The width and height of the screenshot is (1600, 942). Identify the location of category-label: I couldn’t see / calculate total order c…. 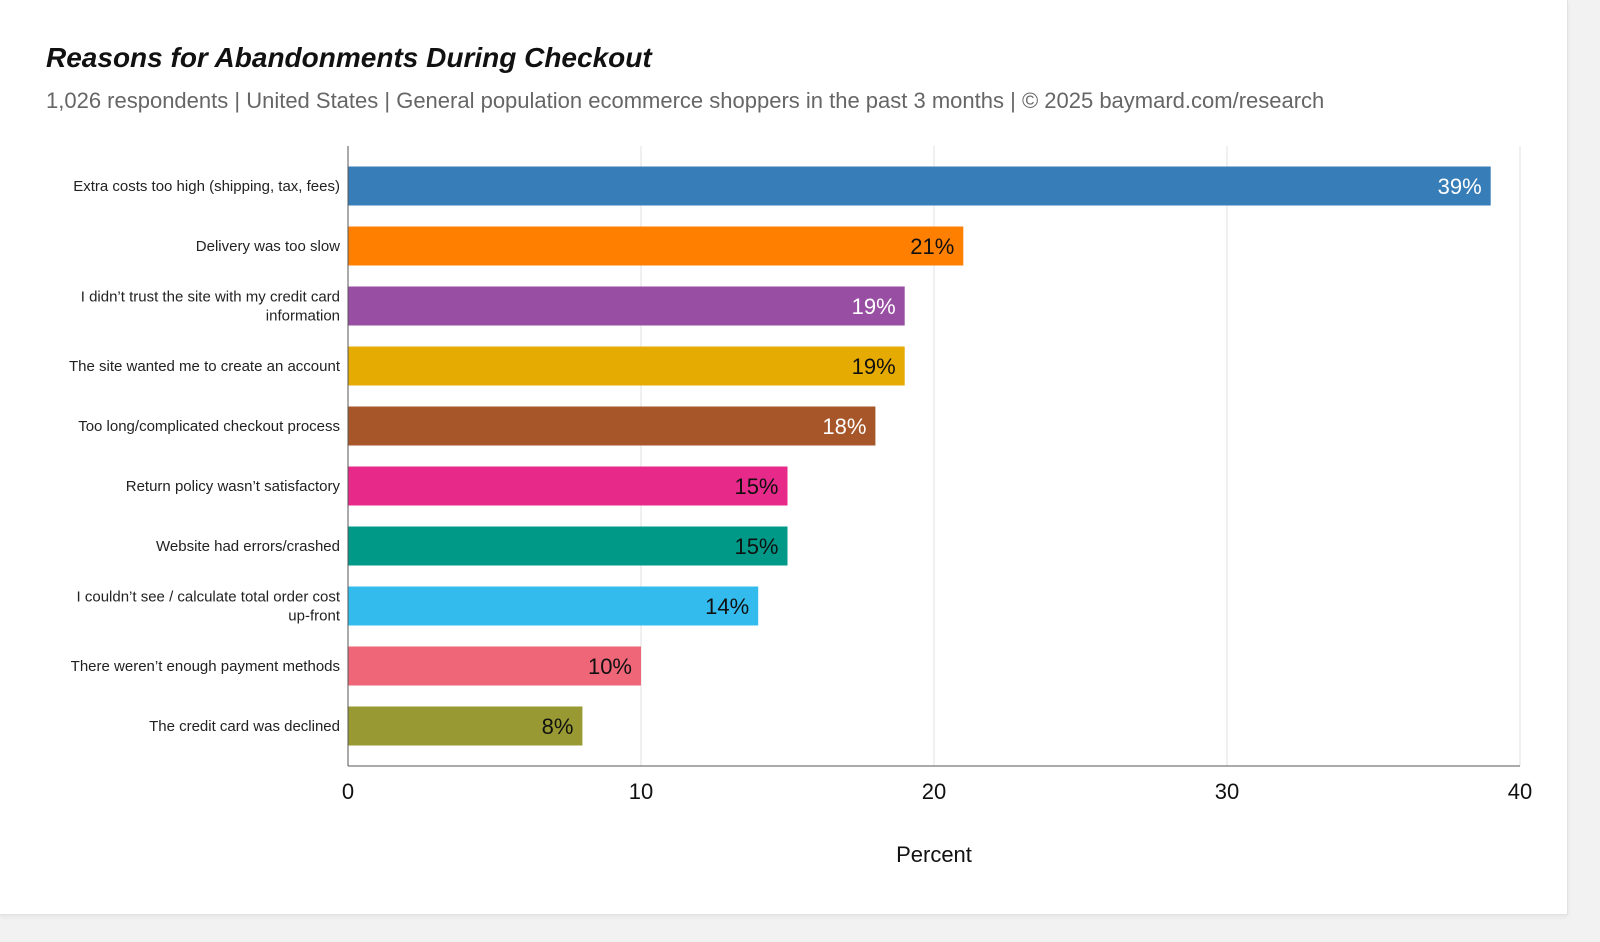
(209, 607).